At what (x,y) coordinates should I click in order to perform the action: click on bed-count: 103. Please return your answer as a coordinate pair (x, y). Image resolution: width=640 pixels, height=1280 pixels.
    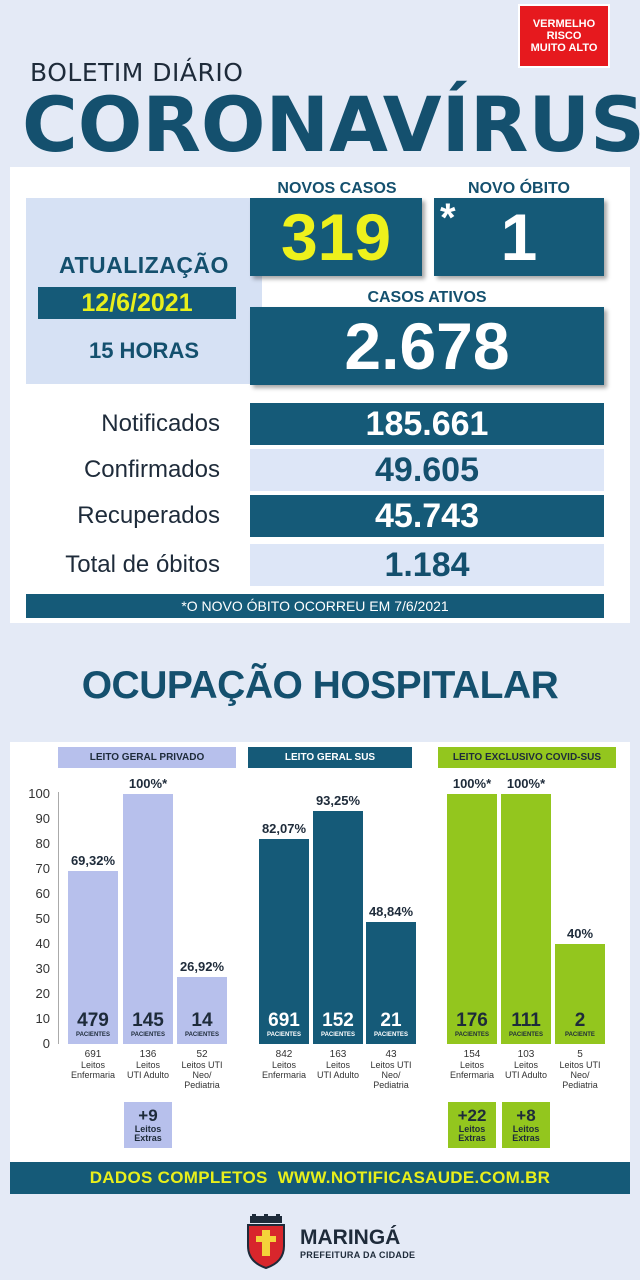
    Looking at the image, I should click on (526, 1054).